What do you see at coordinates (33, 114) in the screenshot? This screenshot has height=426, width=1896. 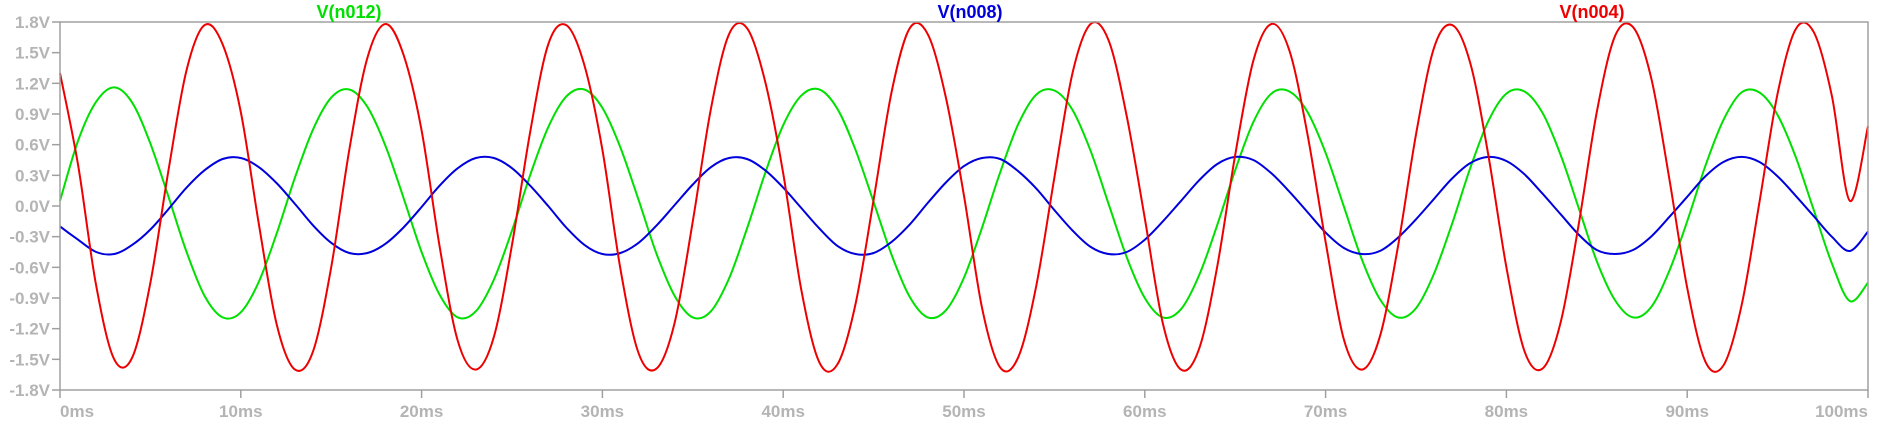 I see `y-tick-label: 0.9V` at bounding box center [33, 114].